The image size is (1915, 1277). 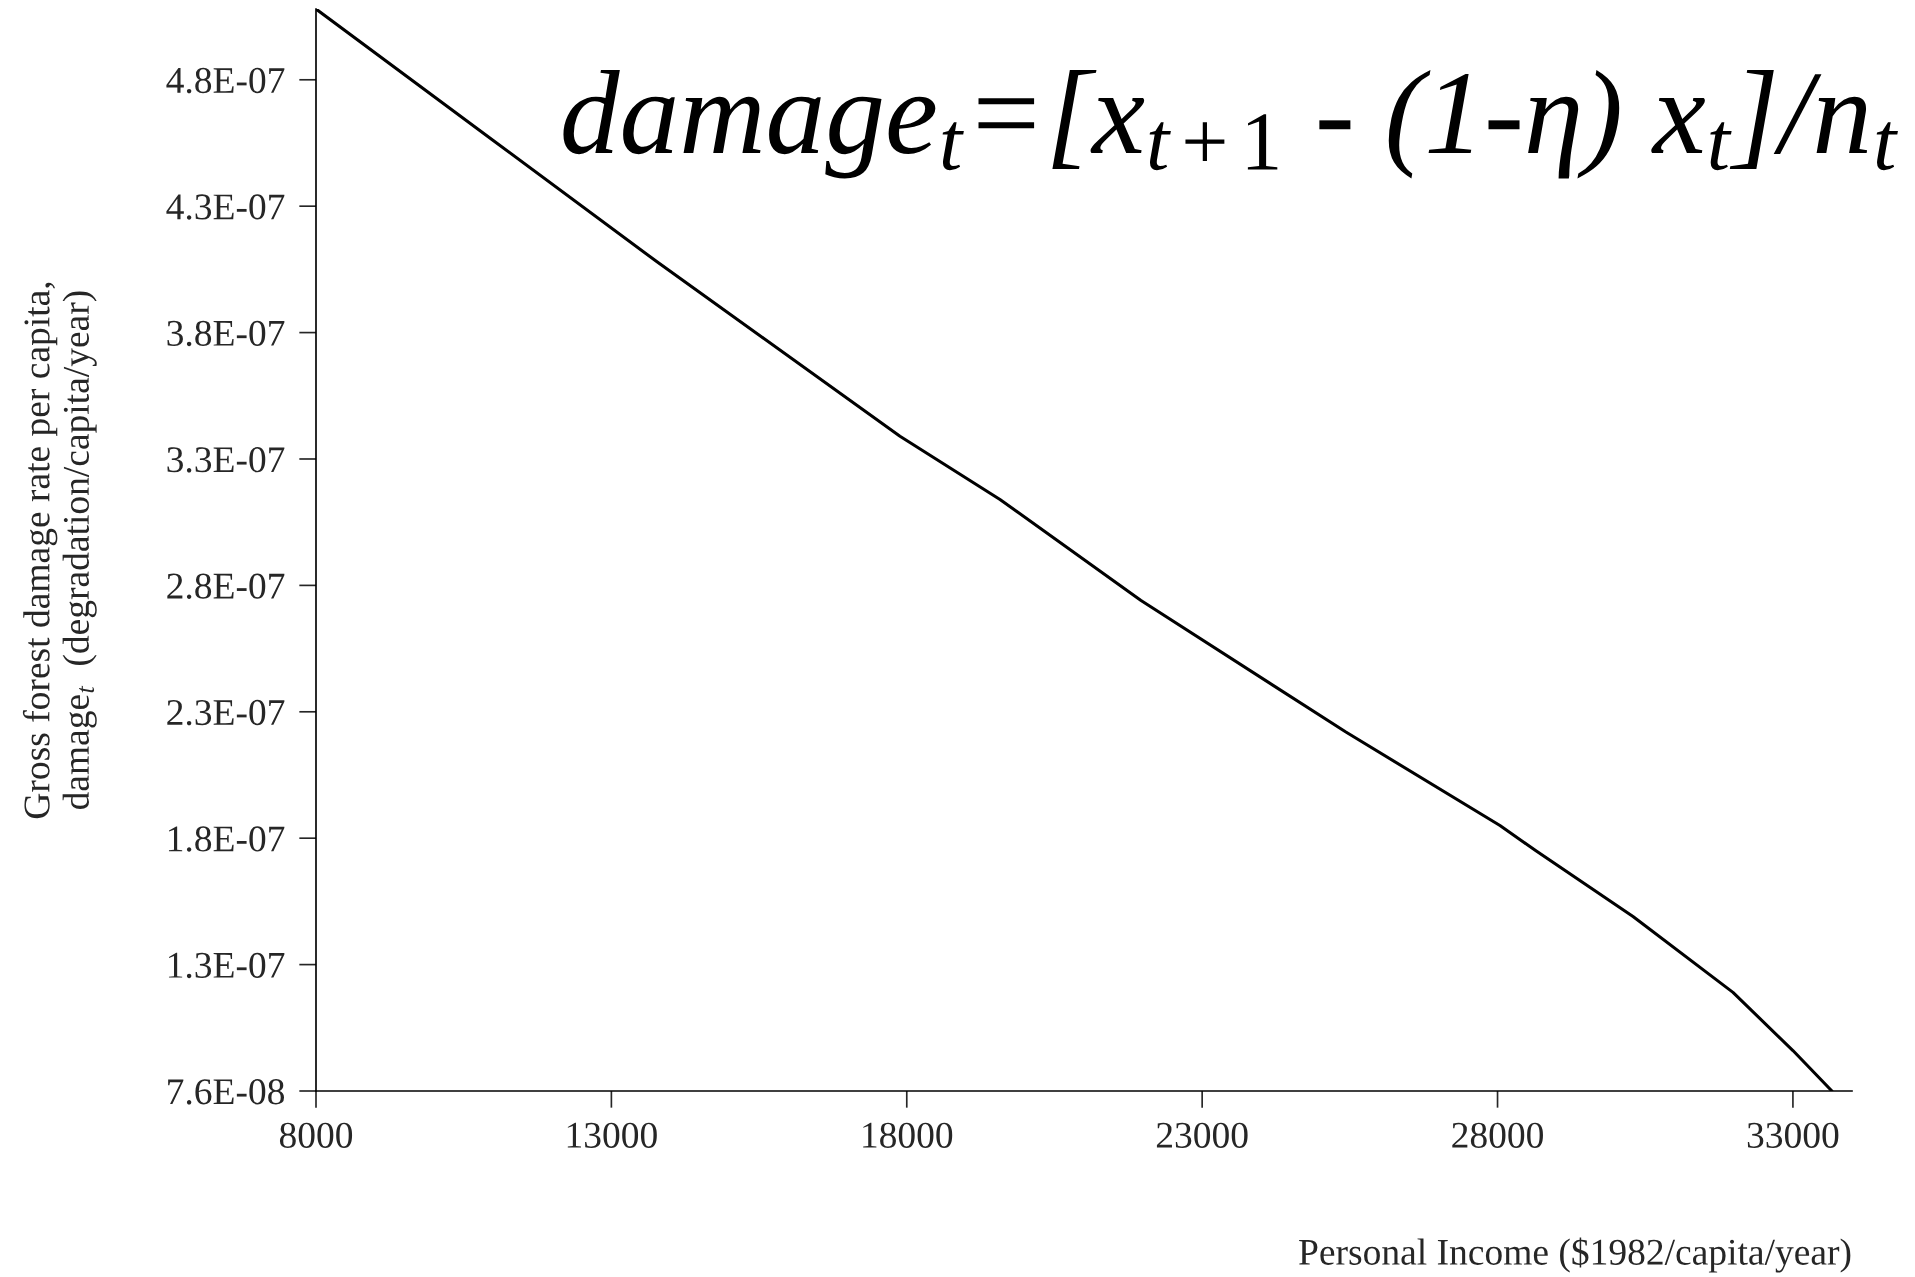 What do you see at coordinates (1230, 124) in the screenshot?
I see `chart-title: damage$_{t}$=[x$_{t+1}$ - (1-η) x$_{t}$]/n$_{t}$` at bounding box center [1230, 124].